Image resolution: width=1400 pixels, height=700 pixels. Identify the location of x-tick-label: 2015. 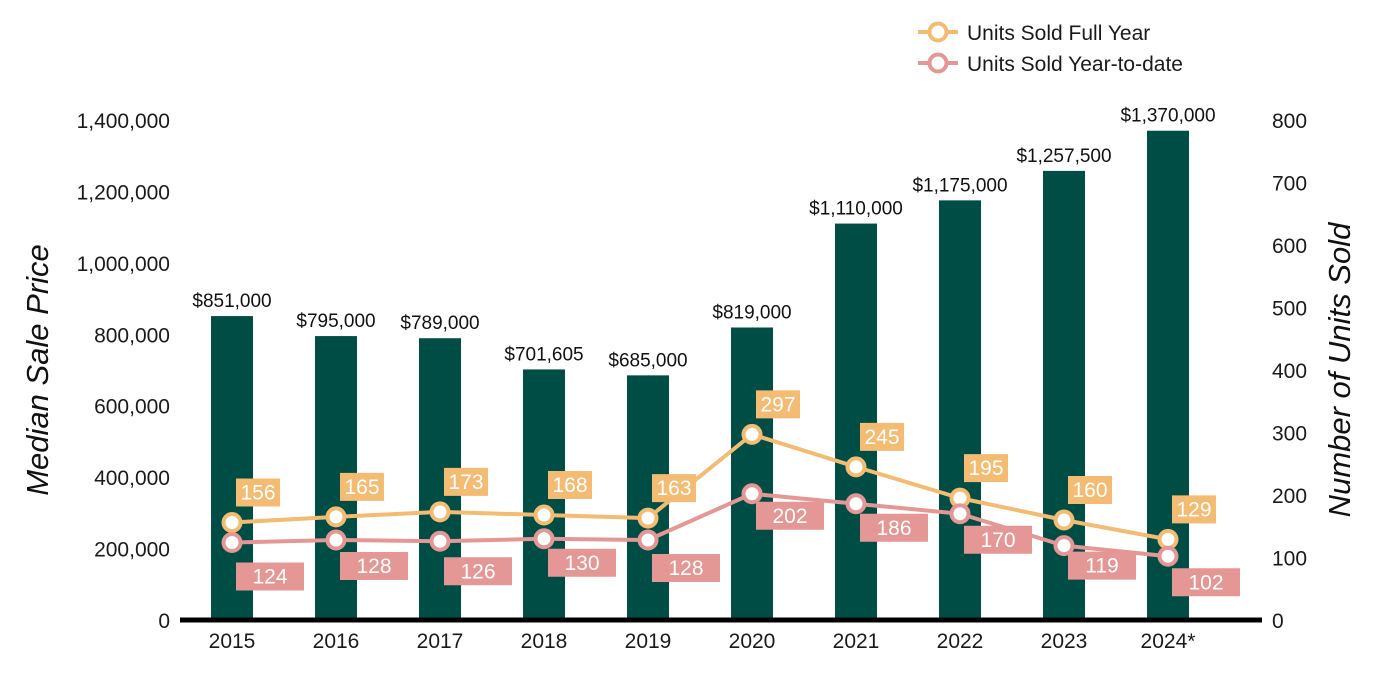
(232, 641).